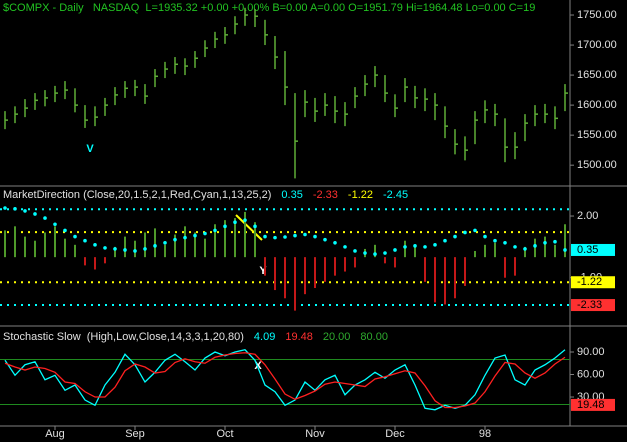 The width and height of the screenshot is (627, 442). I want to click on x-tick-label: 98, so click(485, 434).